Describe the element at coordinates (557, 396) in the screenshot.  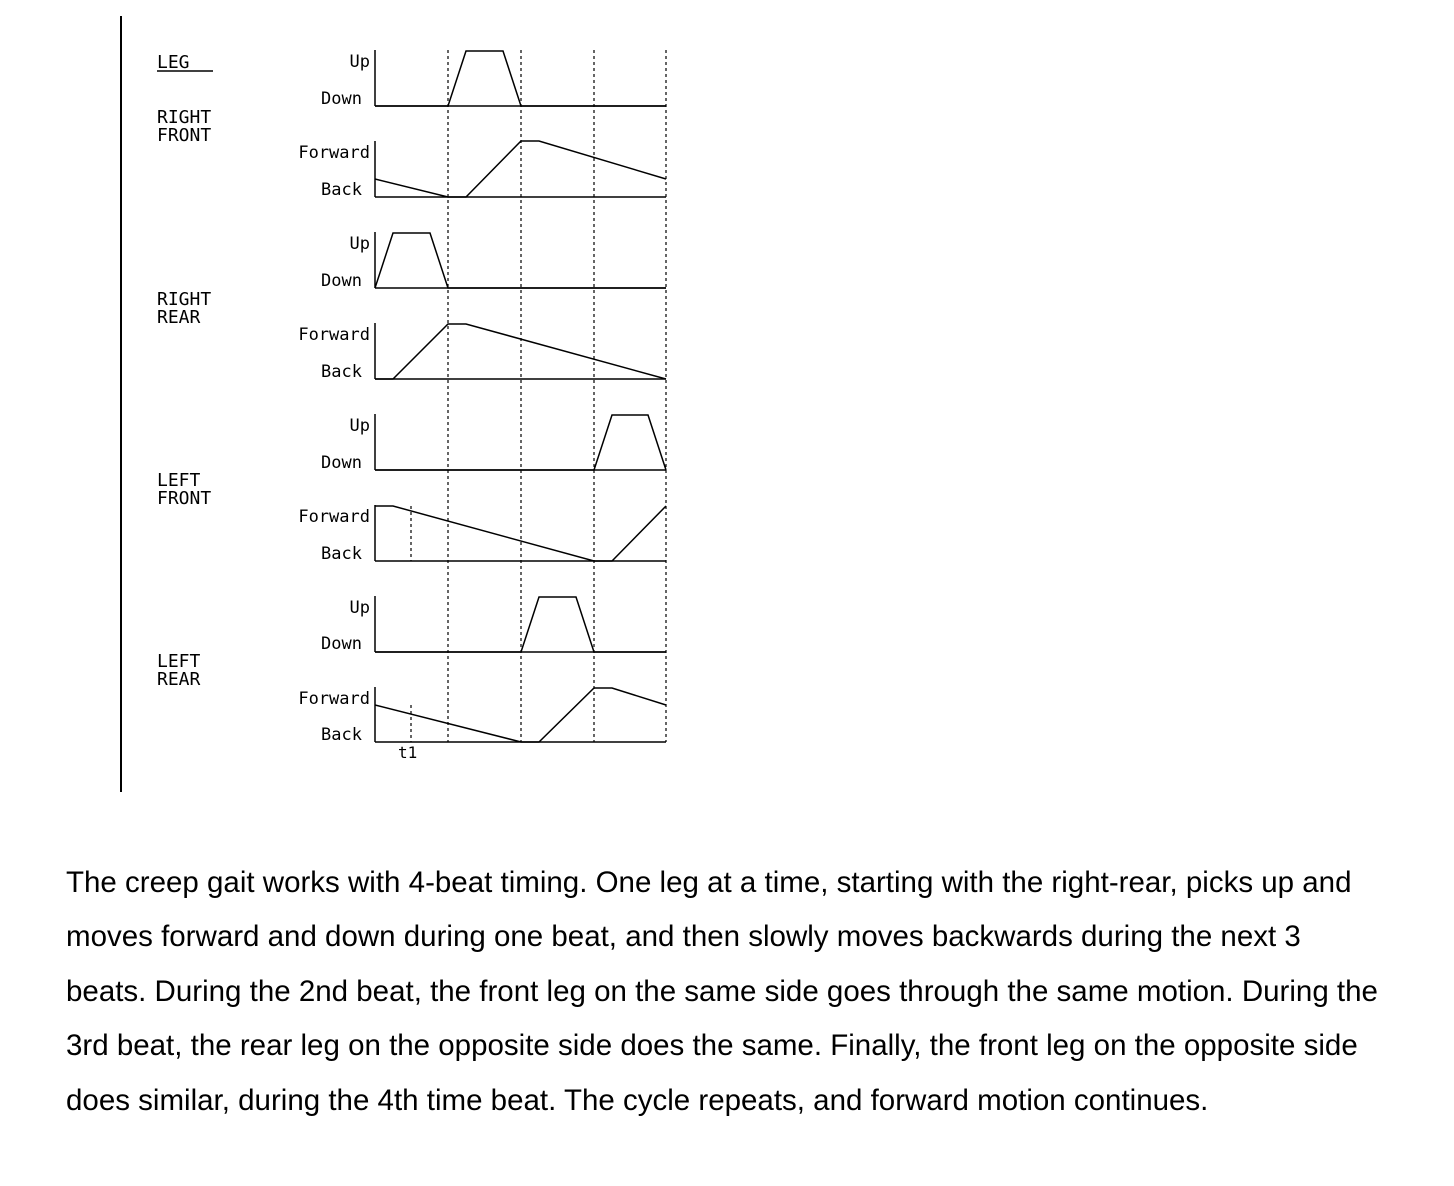
I see `beat-divider-lines` at that location.